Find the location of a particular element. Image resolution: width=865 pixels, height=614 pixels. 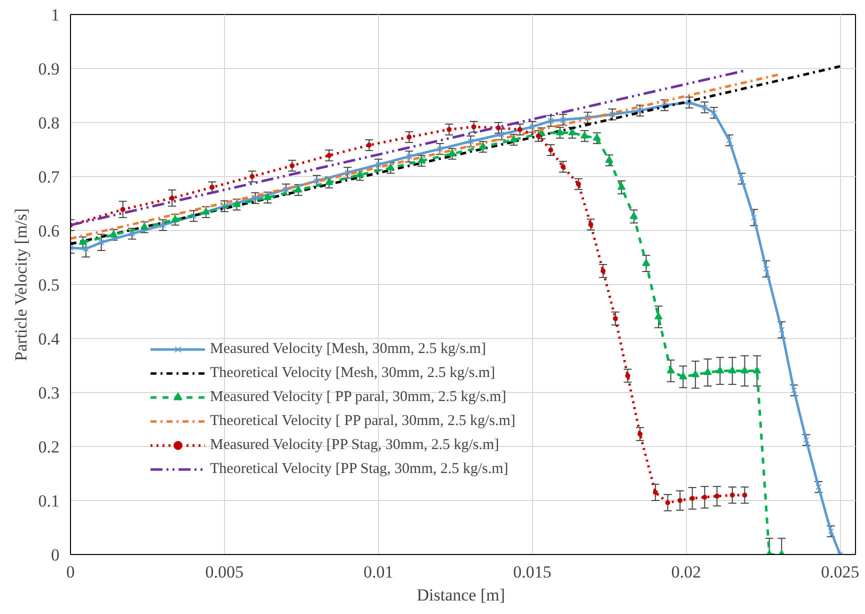

legend-label: Theoretical Velocity [PP Stag, 30mm, 2.5 kg/s.m] is located at coordinates (359, 469).